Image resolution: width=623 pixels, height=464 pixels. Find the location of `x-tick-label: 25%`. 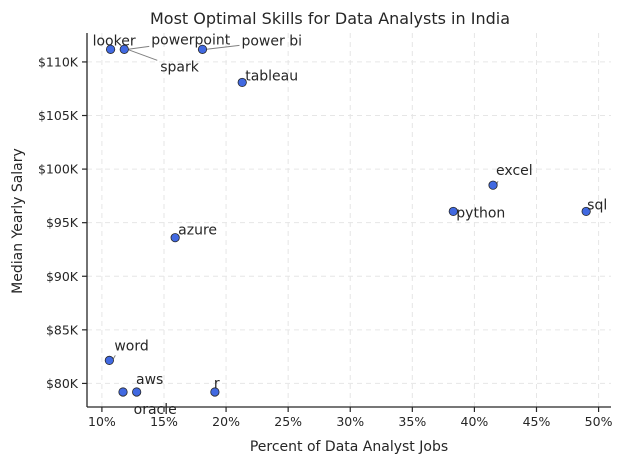

x-tick-label: 25% is located at coordinates (288, 421).